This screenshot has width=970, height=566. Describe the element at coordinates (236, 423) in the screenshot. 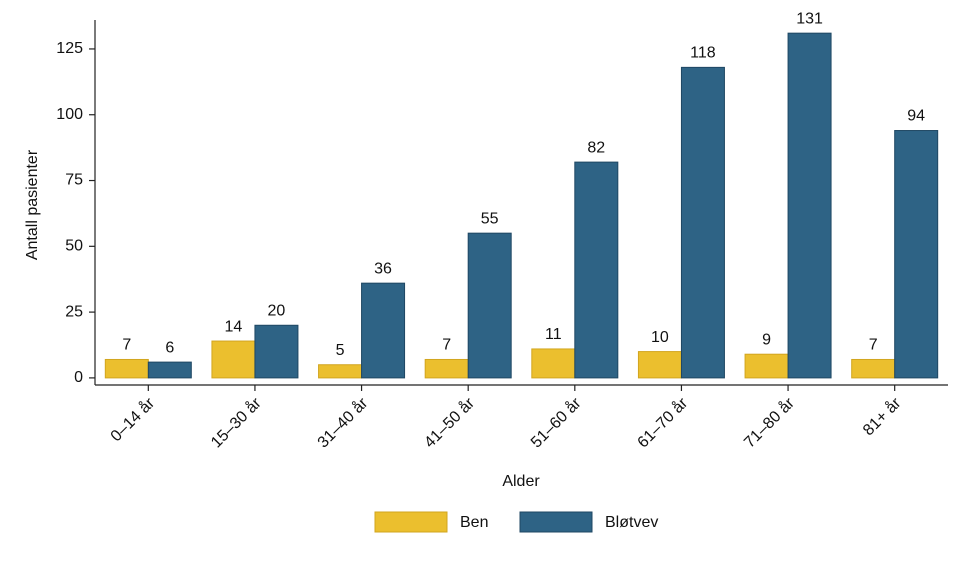

I see `x-tick-label: 15–30 år` at that location.